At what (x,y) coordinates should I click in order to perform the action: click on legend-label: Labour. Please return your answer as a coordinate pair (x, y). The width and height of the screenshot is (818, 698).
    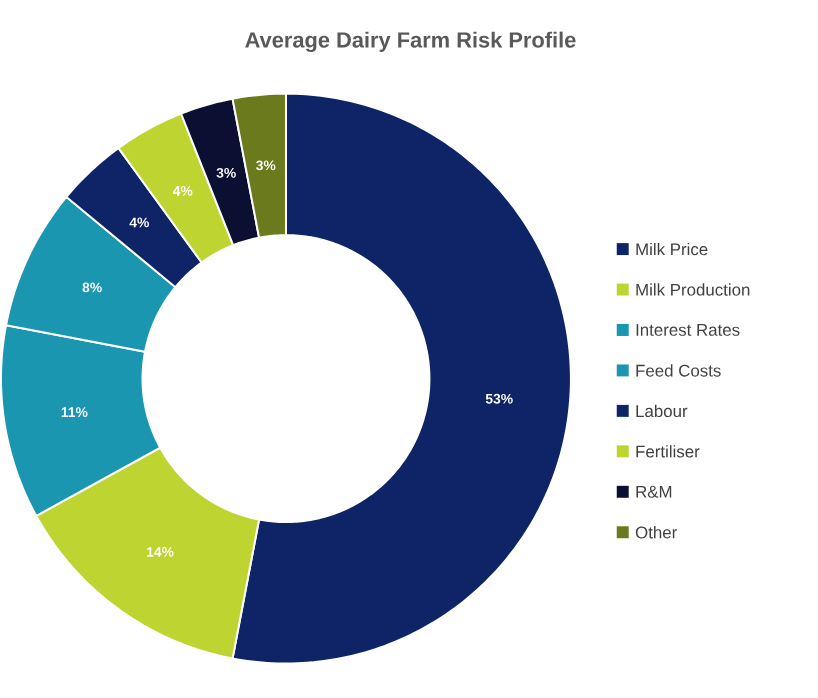
    Looking at the image, I should click on (662, 411).